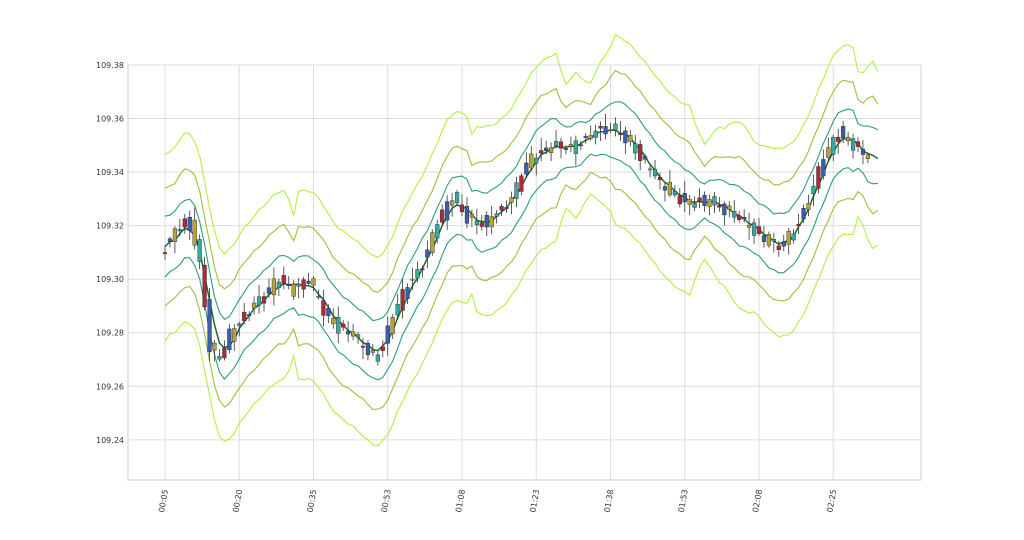  What do you see at coordinates (683, 501) in the screenshot?
I see `x-tick-label: 01:53` at bounding box center [683, 501].